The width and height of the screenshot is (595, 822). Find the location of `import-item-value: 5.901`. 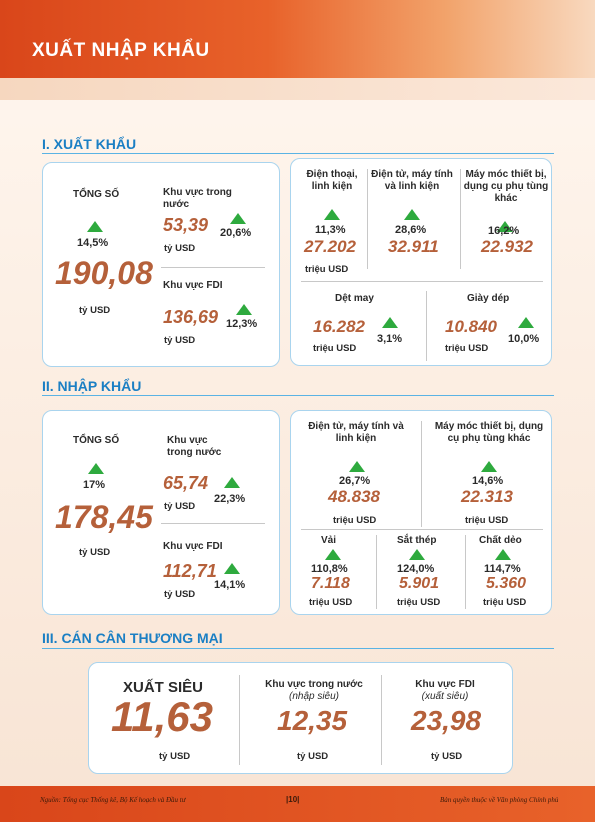

import-item-value: 5.901 is located at coordinates (419, 583).